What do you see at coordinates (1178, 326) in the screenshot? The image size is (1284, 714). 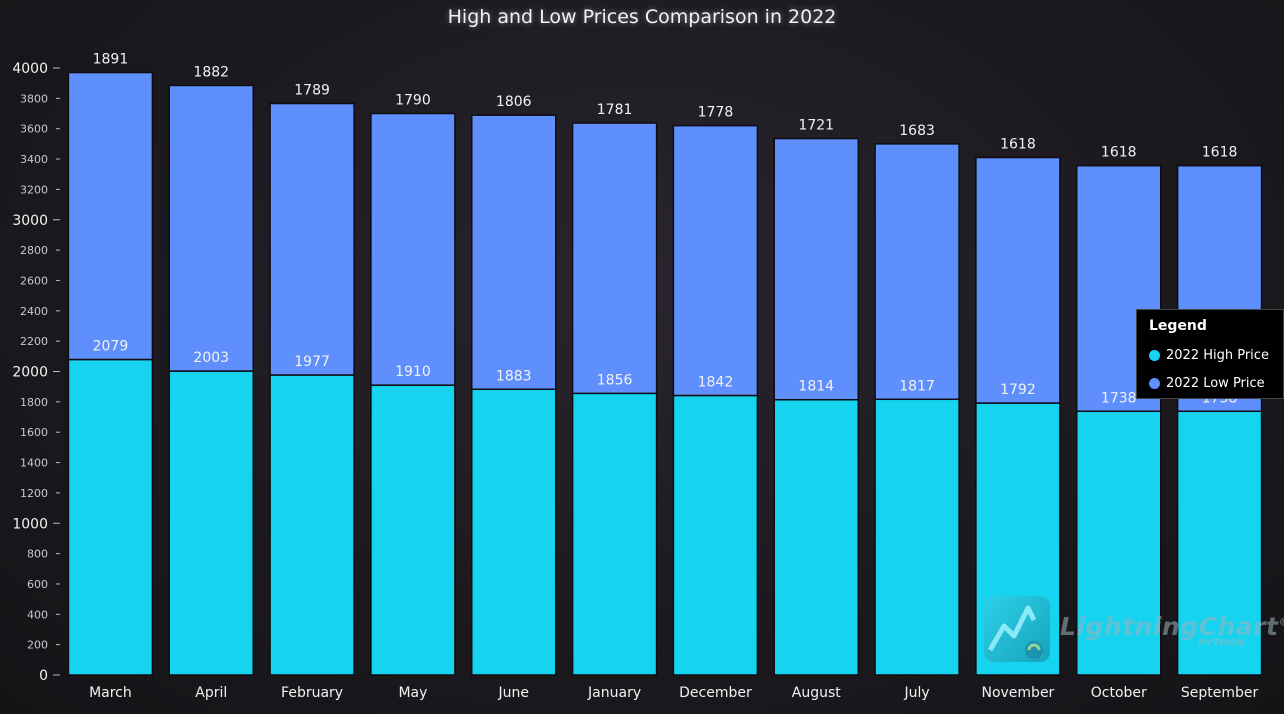 I see `legend-title: Legend` at bounding box center [1178, 326].